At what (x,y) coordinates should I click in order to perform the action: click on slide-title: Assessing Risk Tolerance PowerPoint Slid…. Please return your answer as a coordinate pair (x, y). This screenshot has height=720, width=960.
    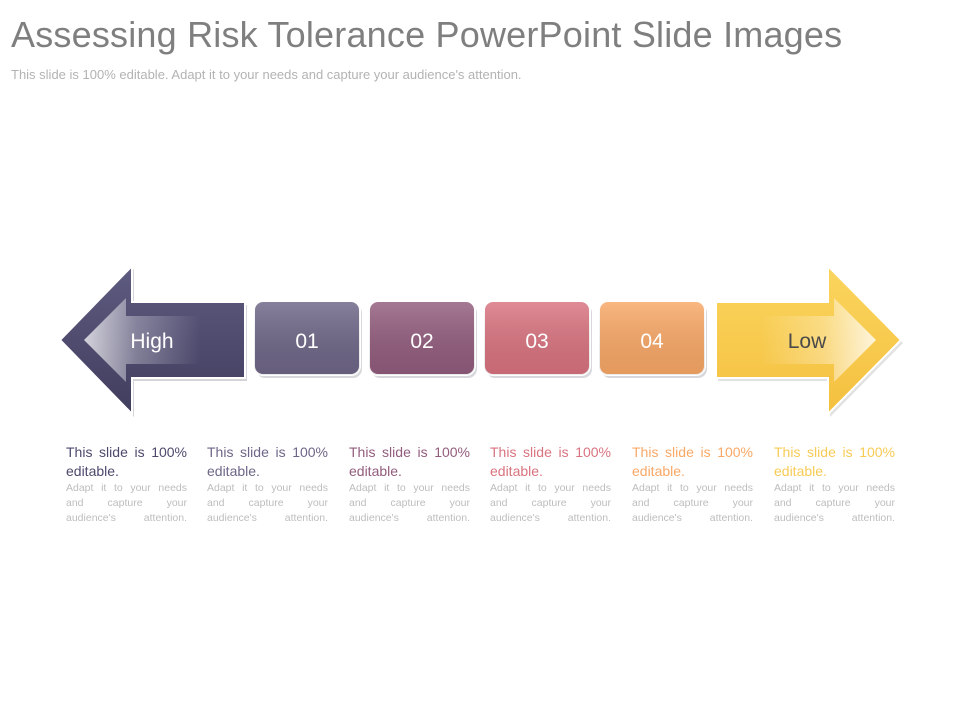
    Looking at the image, I should click on (427, 34).